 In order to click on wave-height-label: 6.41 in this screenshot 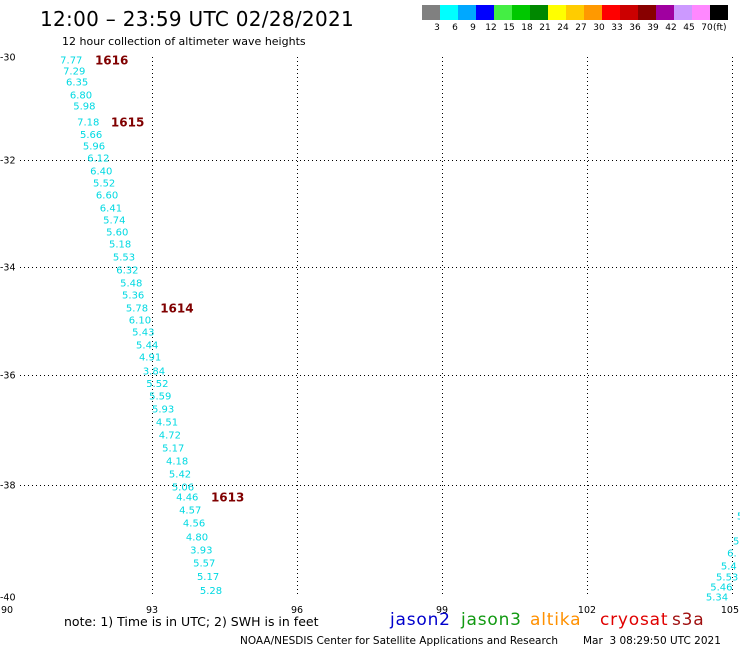, I will do `click(111, 209)`.